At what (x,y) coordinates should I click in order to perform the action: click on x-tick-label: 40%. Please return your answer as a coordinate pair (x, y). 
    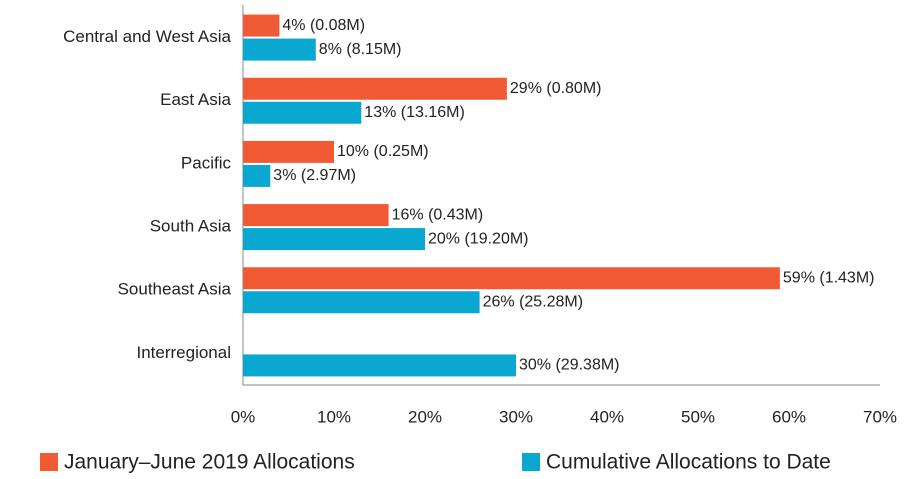
    Looking at the image, I should click on (607, 416).